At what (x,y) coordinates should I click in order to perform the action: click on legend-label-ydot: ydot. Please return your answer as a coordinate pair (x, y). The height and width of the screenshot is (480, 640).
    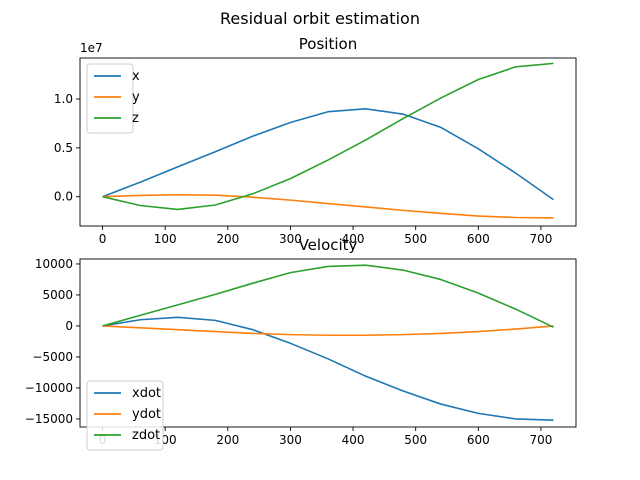
    Looking at the image, I should click on (146, 414).